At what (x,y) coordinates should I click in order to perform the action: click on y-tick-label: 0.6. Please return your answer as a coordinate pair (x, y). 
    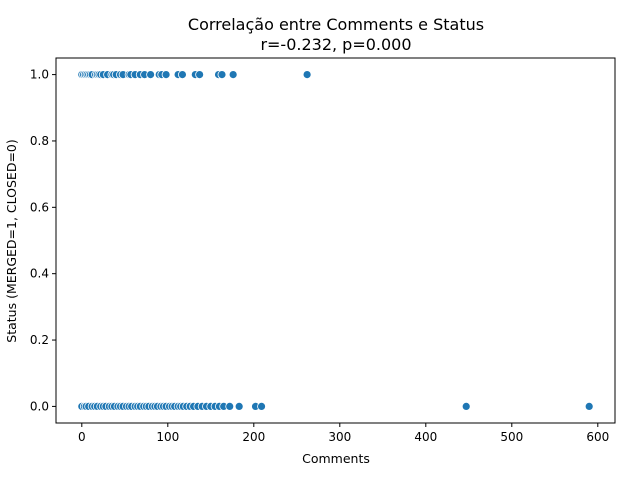
    Looking at the image, I should click on (39, 207).